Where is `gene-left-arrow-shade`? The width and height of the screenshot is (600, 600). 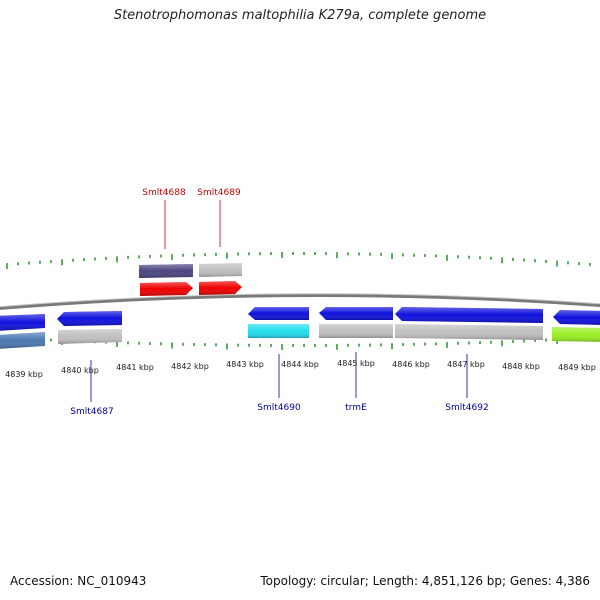 gene-left-arrow-shade is located at coordinates (22, 322).